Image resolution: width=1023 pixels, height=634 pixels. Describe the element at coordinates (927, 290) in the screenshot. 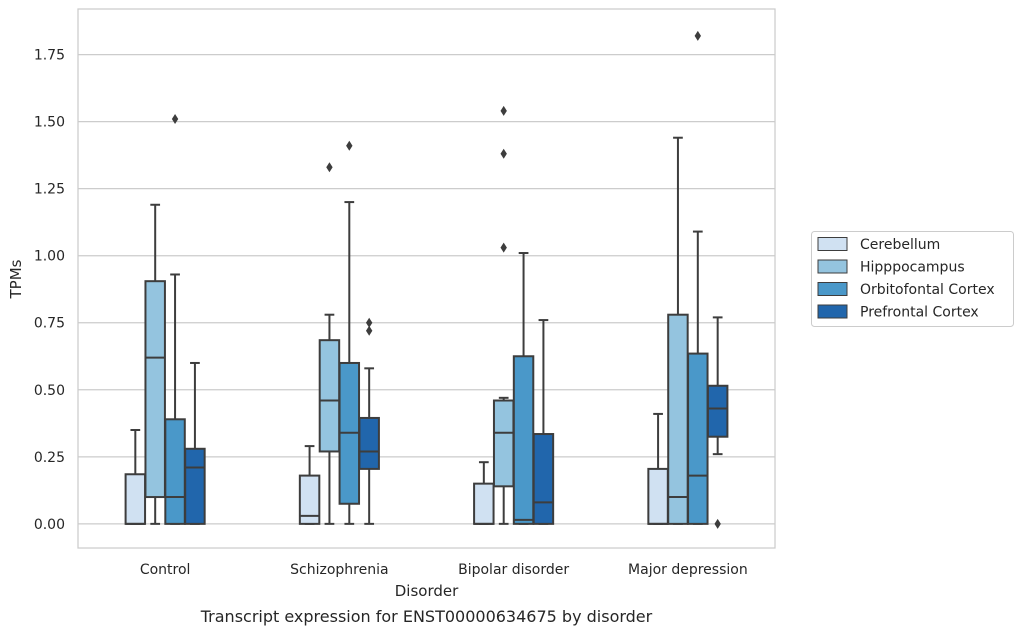

I see `legend-label: Orbitofontal Cortex` at that location.